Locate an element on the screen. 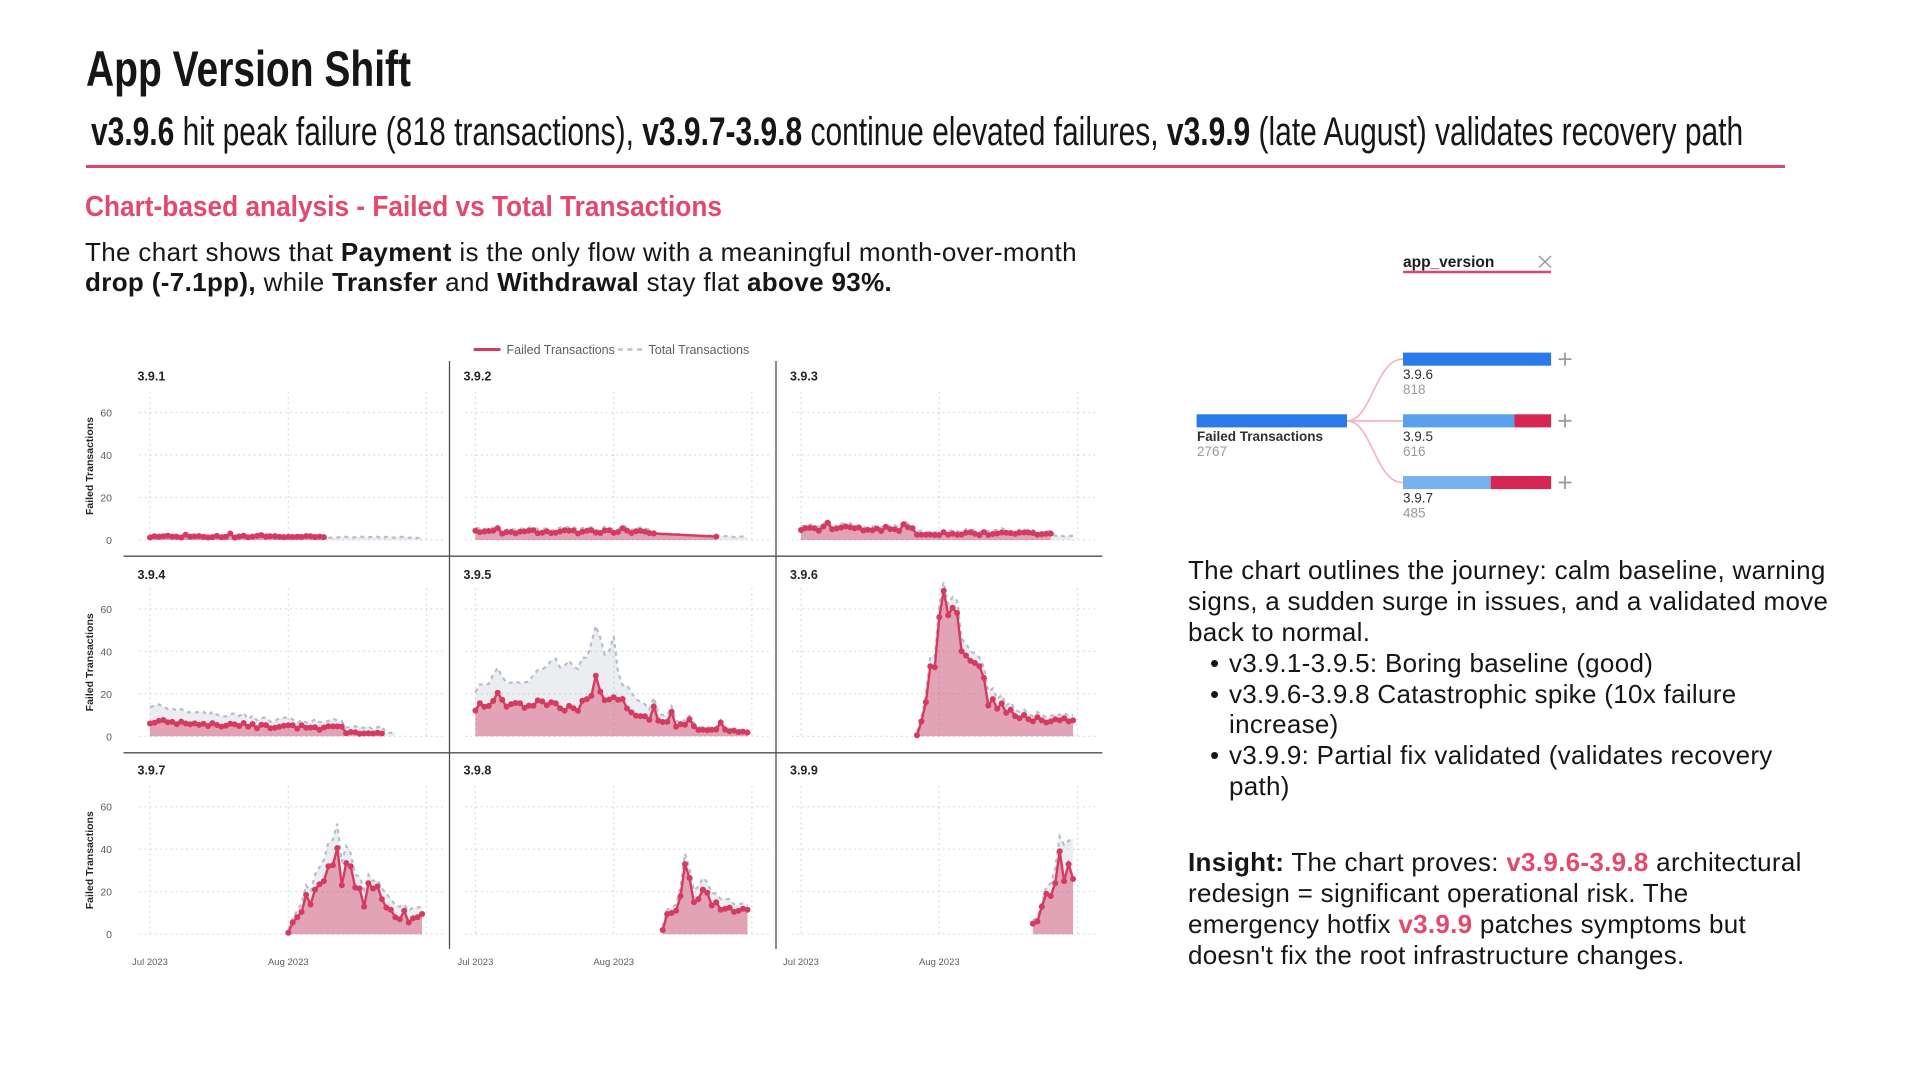 This screenshot has width=1920, height=1080. svg-text: 3.9.2 is located at coordinates (478, 377).